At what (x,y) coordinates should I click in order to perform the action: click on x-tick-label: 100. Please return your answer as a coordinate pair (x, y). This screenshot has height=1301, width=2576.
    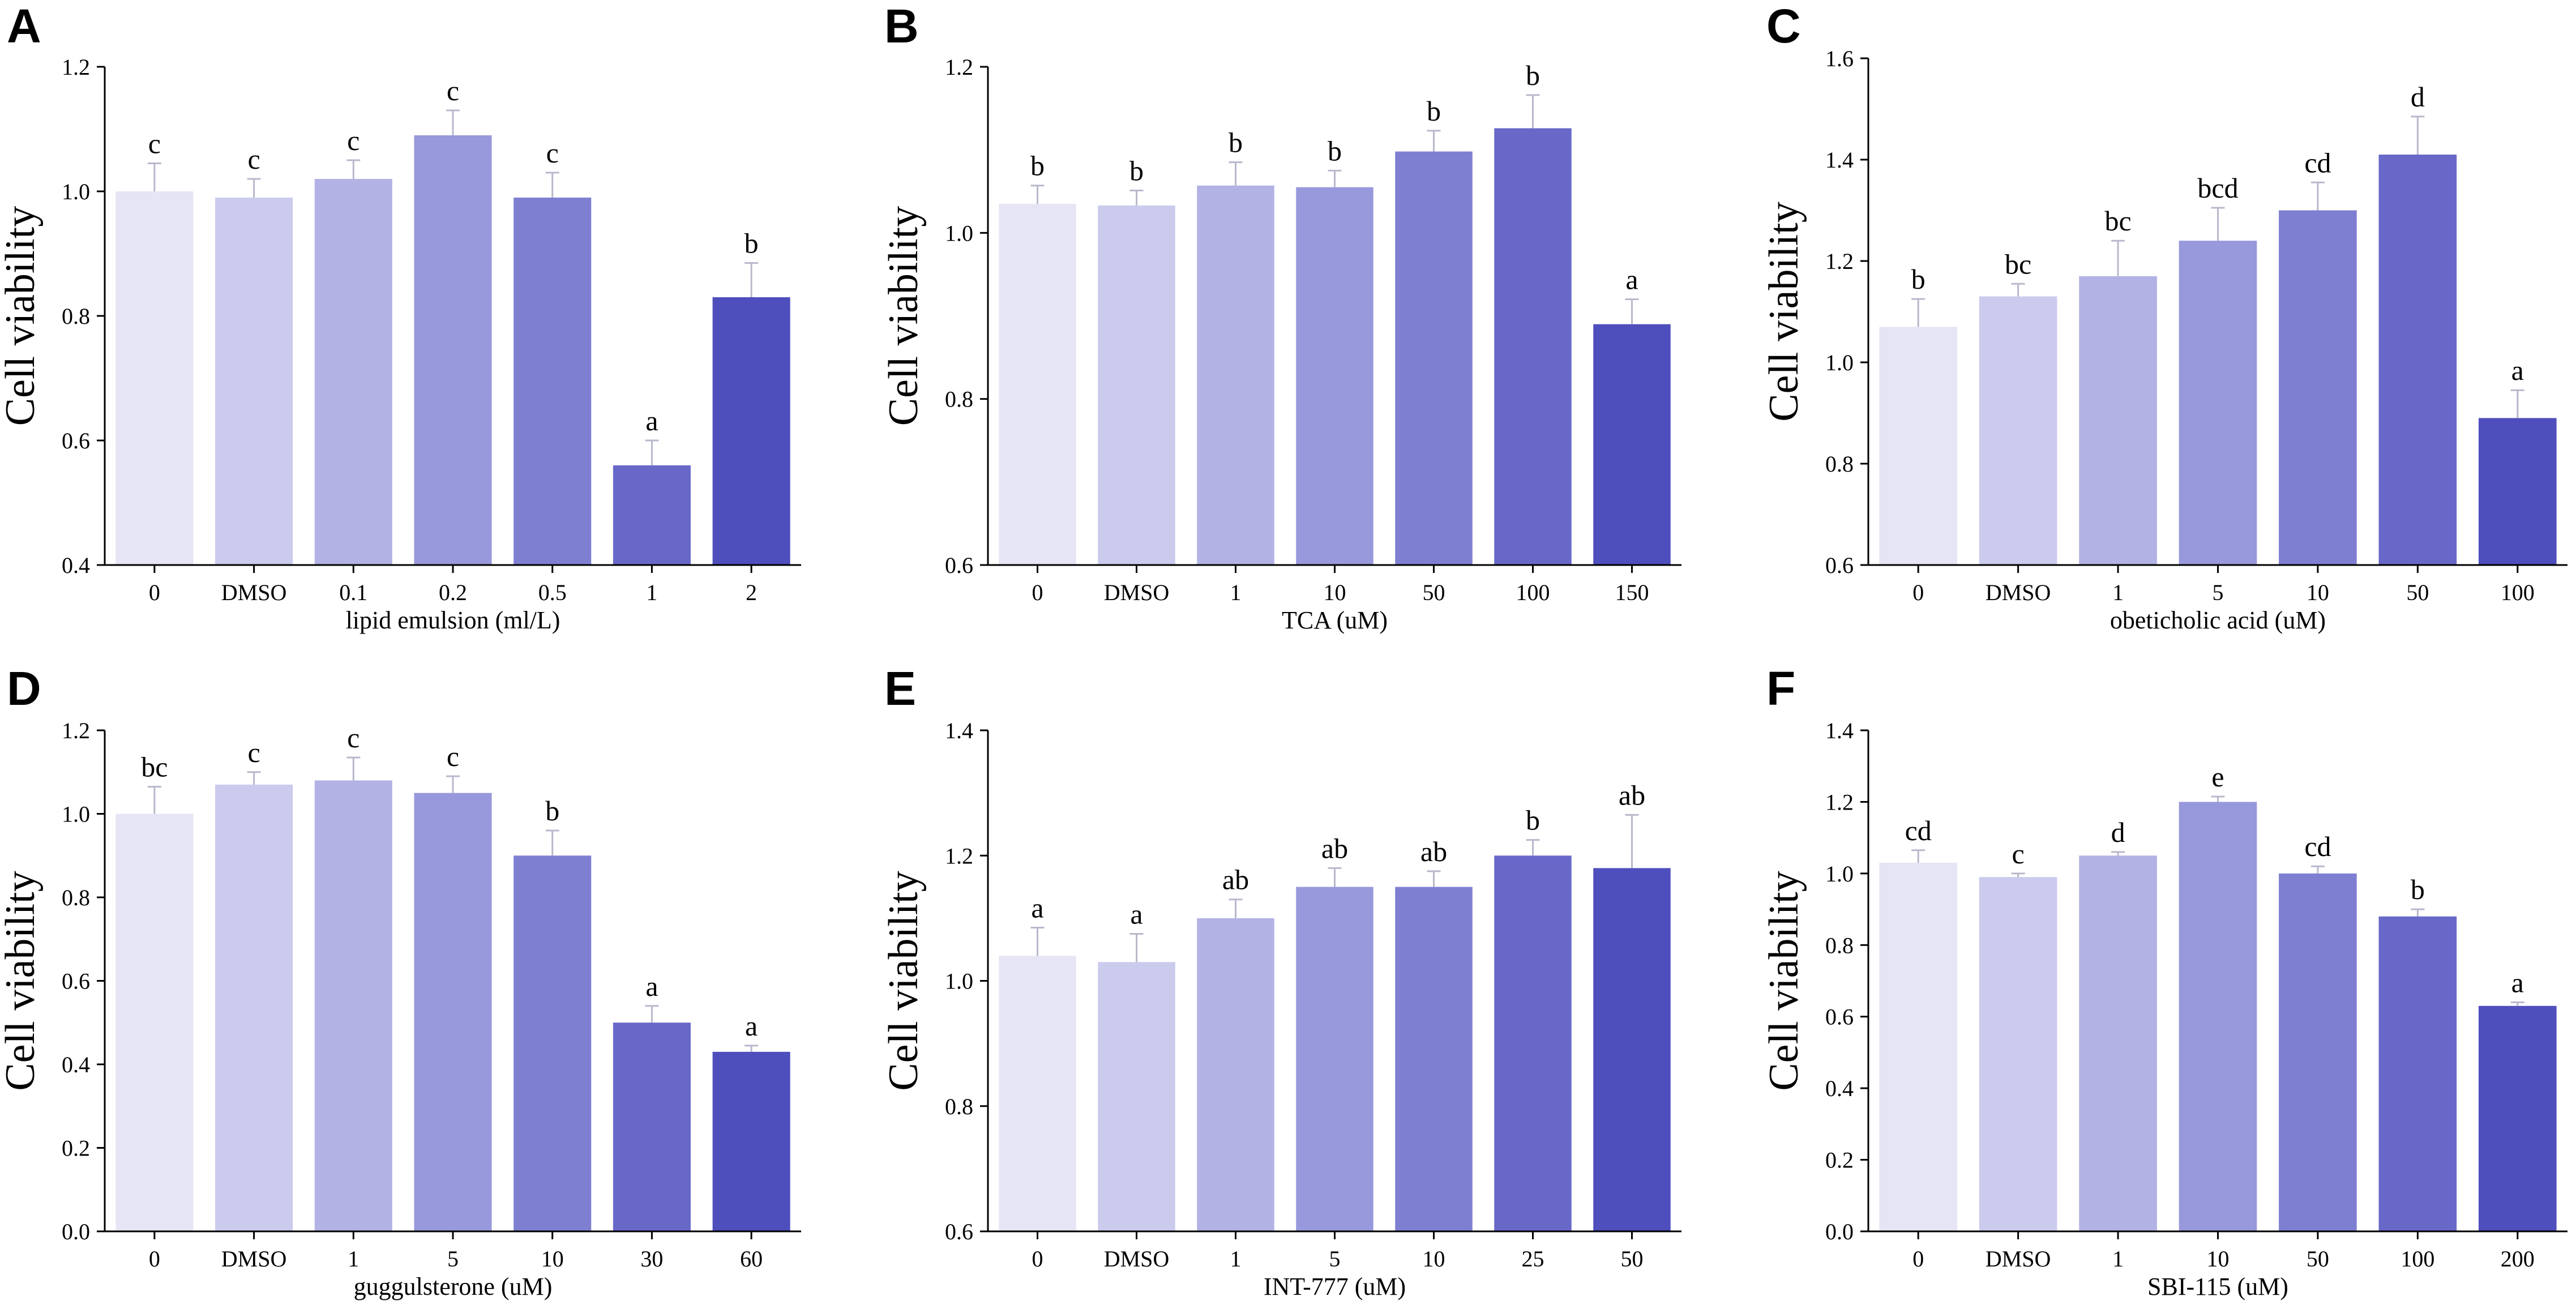
    Looking at the image, I should click on (2518, 592).